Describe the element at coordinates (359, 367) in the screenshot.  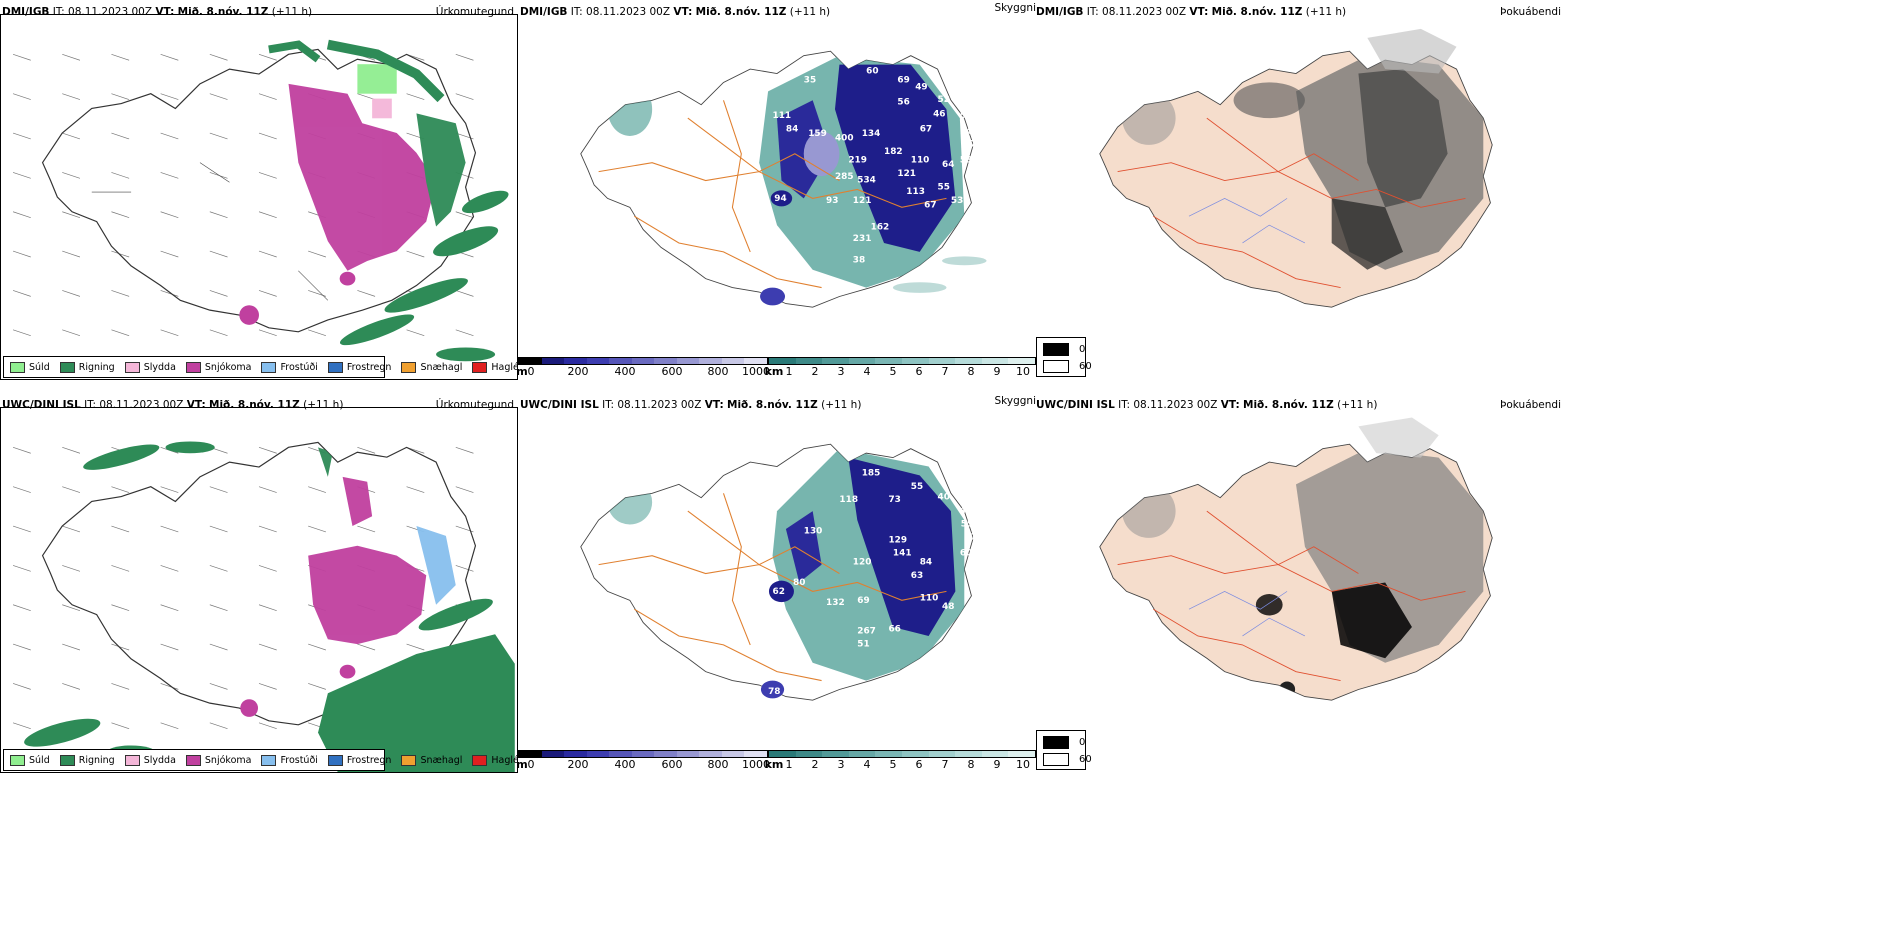
I see `legend-item: Frostregn` at that location.